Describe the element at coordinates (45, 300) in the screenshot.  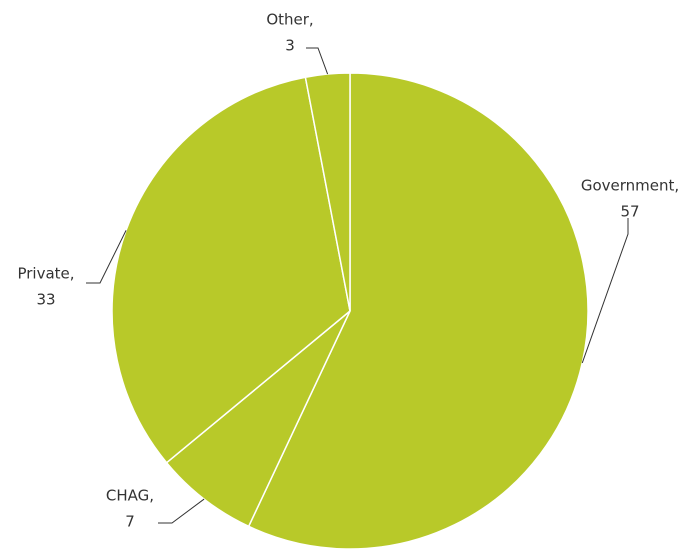
I see `slice-value: 33` at that location.